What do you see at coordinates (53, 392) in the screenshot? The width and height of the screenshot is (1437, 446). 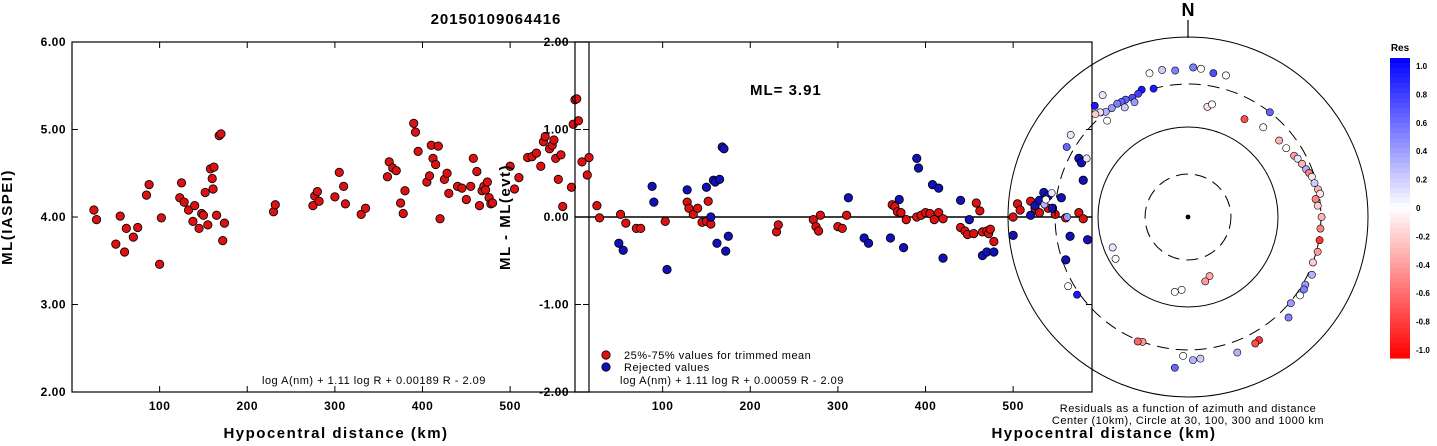 I see `y-tick-label: 2.00` at bounding box center [53, 392].